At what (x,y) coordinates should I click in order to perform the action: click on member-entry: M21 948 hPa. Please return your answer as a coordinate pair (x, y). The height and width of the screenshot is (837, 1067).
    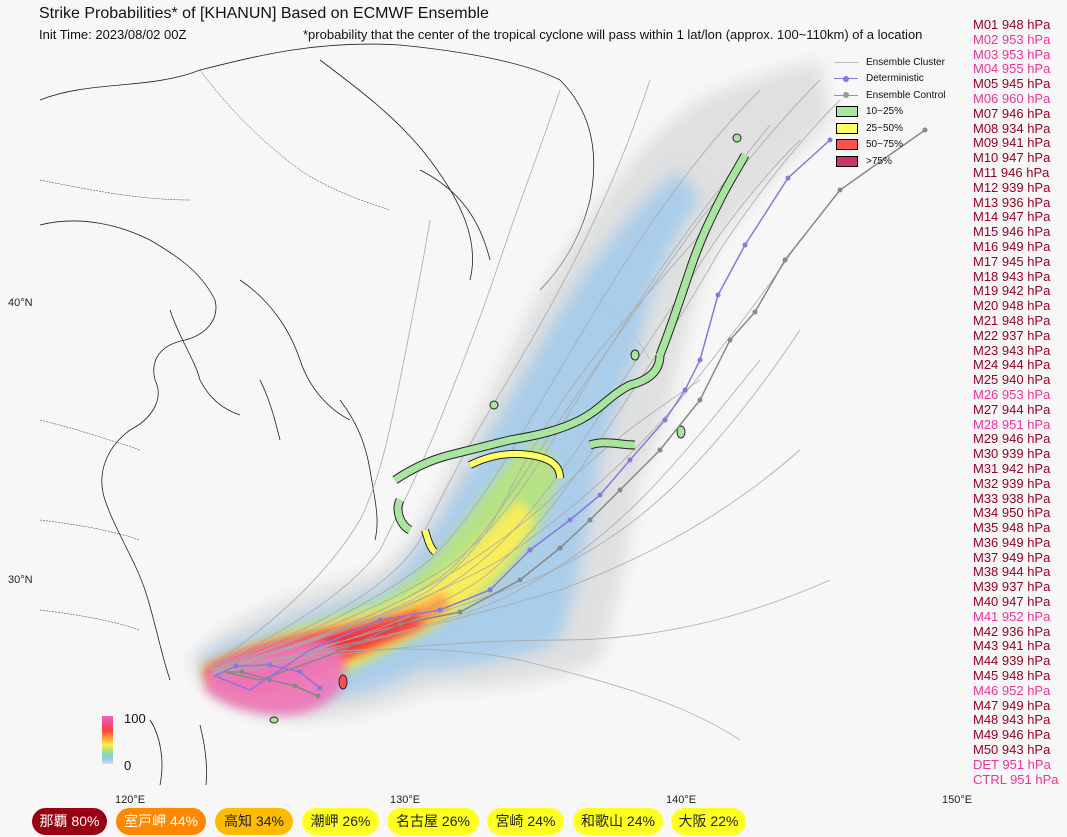
    Looking at the image, I should click on (1012, 320).